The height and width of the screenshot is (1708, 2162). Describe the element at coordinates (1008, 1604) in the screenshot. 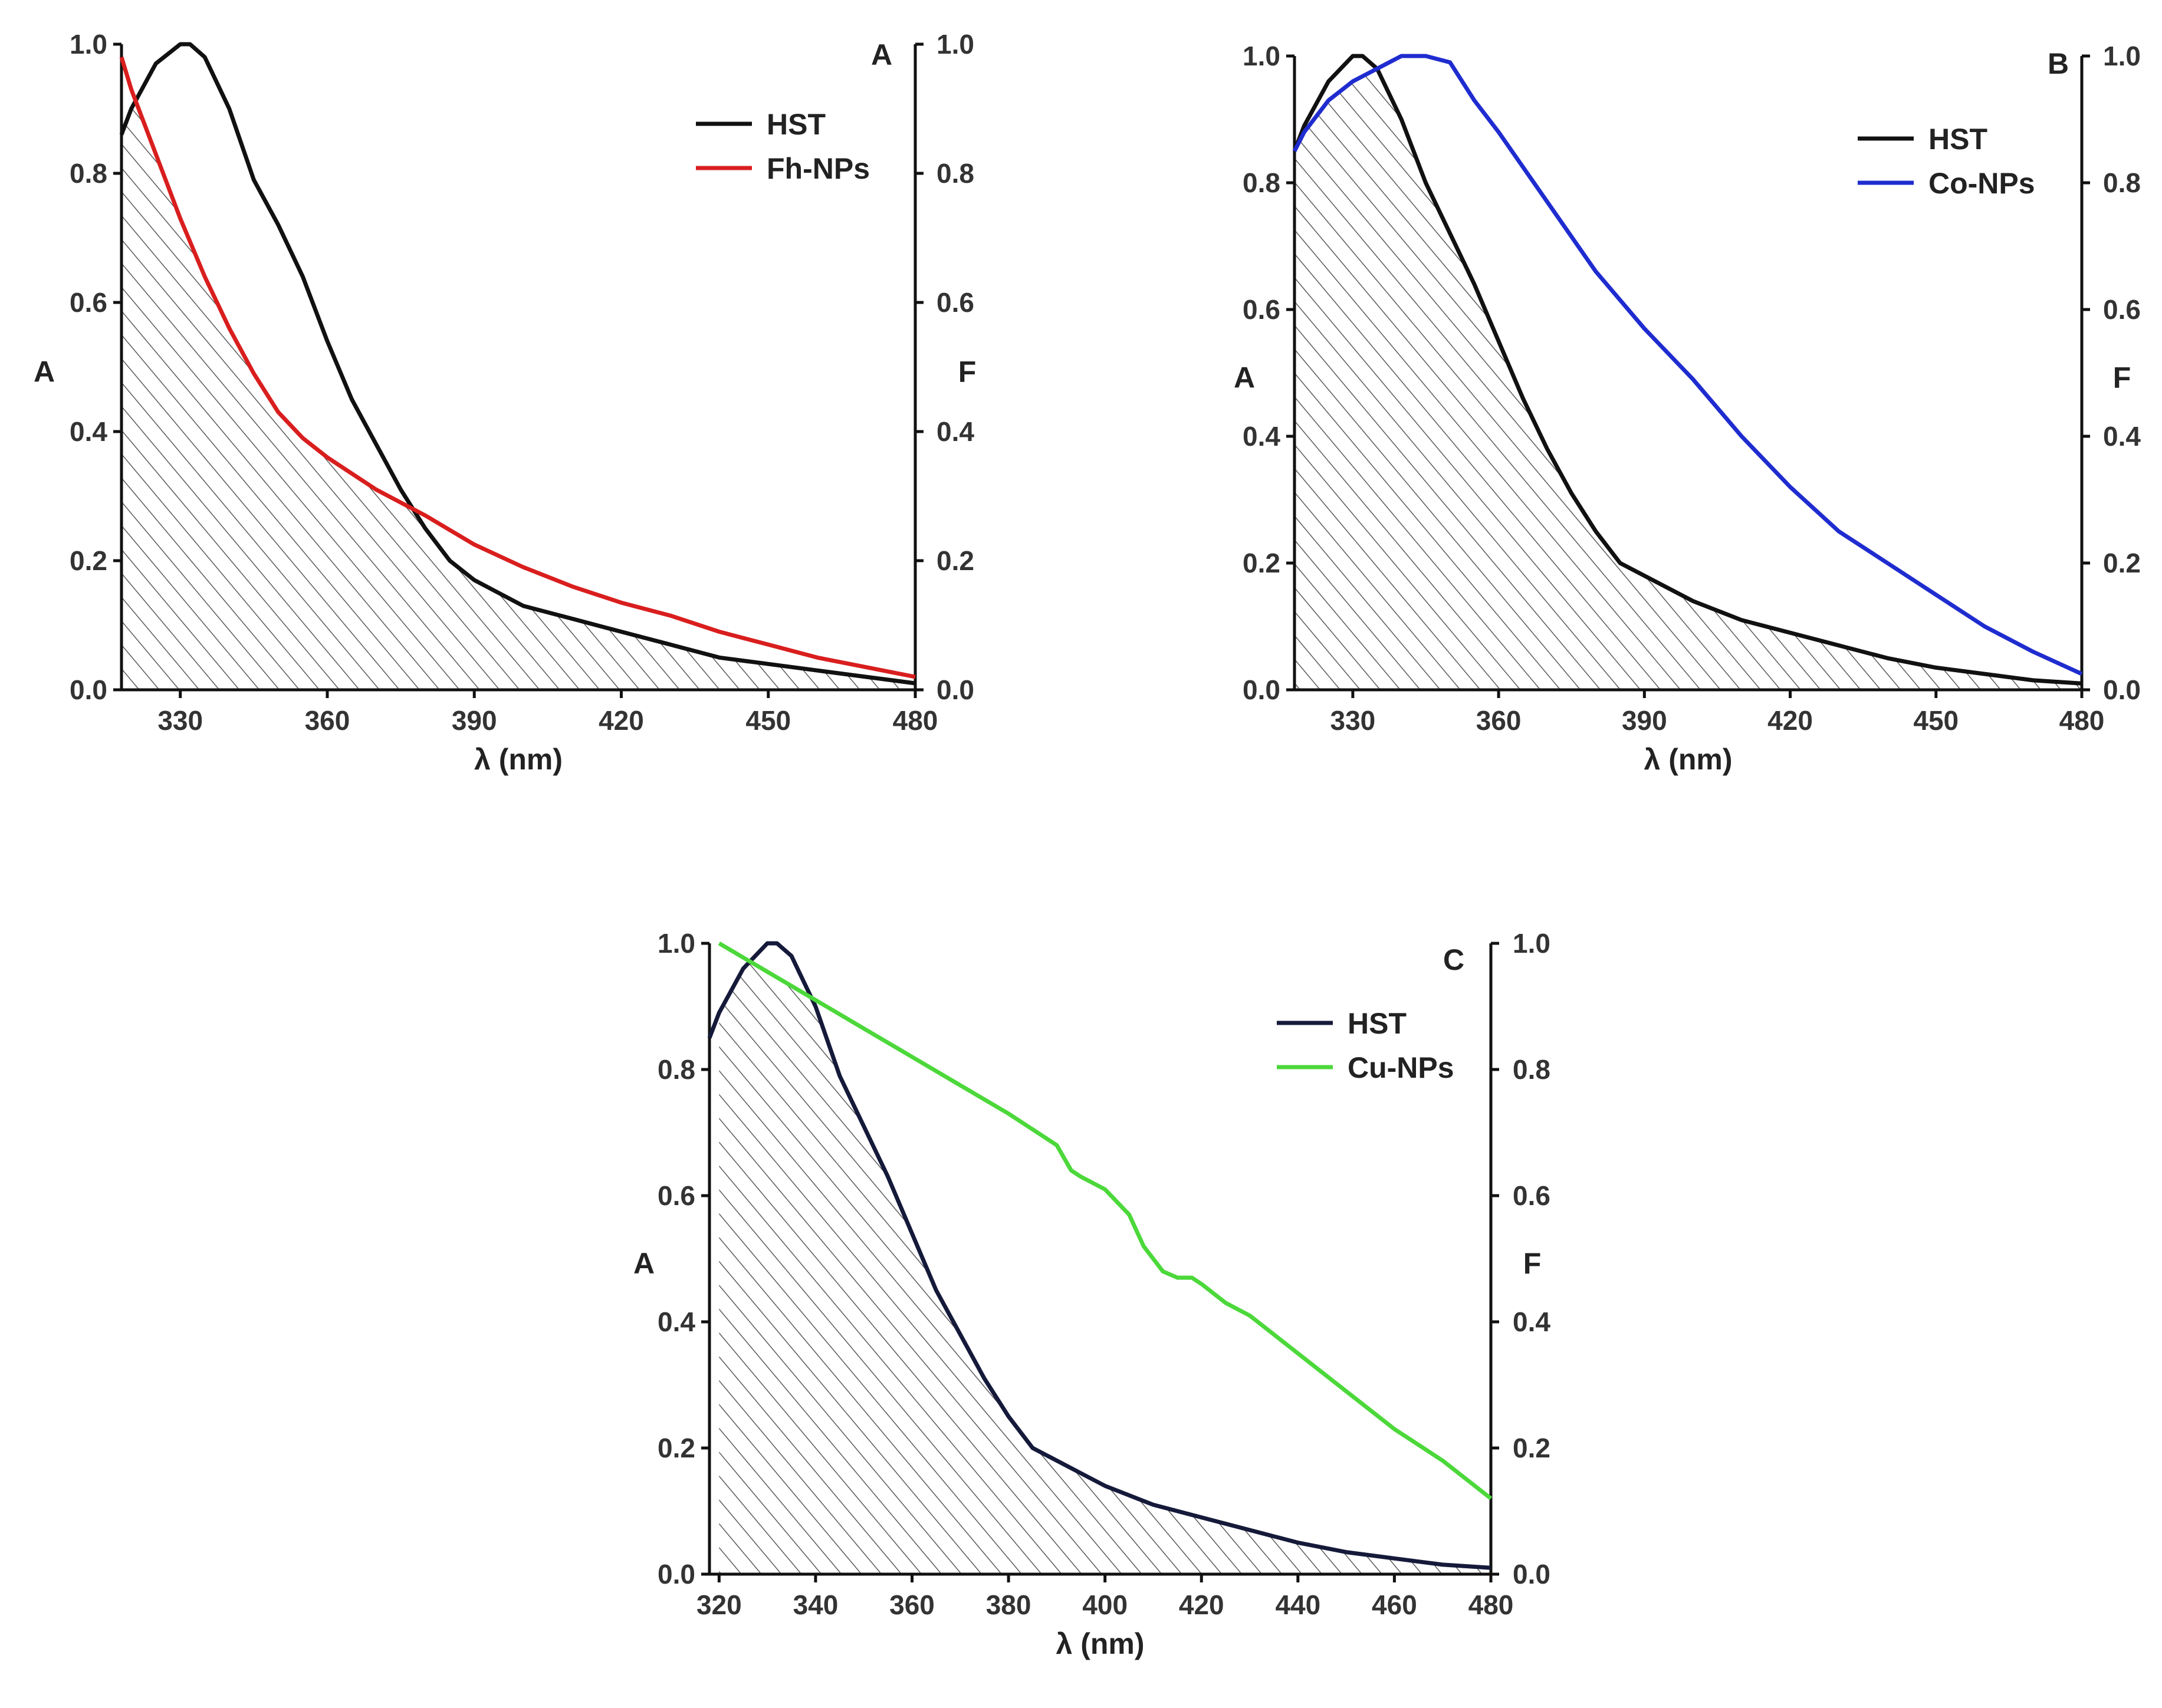

I see `x-tick-label: 380` at that location.